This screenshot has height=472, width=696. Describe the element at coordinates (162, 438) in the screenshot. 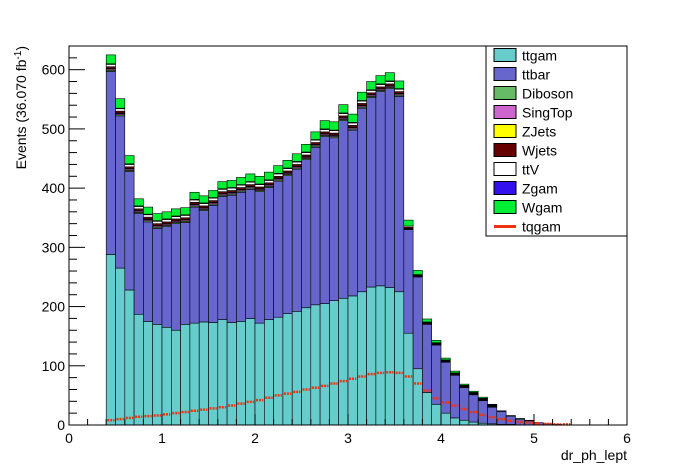

I see `x-tick-label-1: 1` at that location.